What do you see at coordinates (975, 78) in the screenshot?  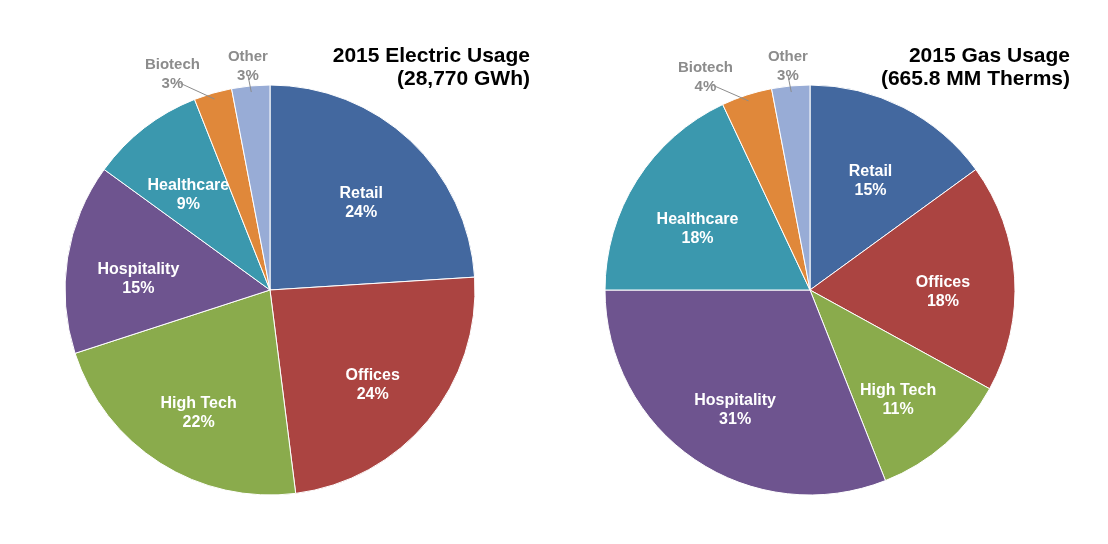 I see `text: (665.8 MM Therms)` at bounding box center [975, 78].